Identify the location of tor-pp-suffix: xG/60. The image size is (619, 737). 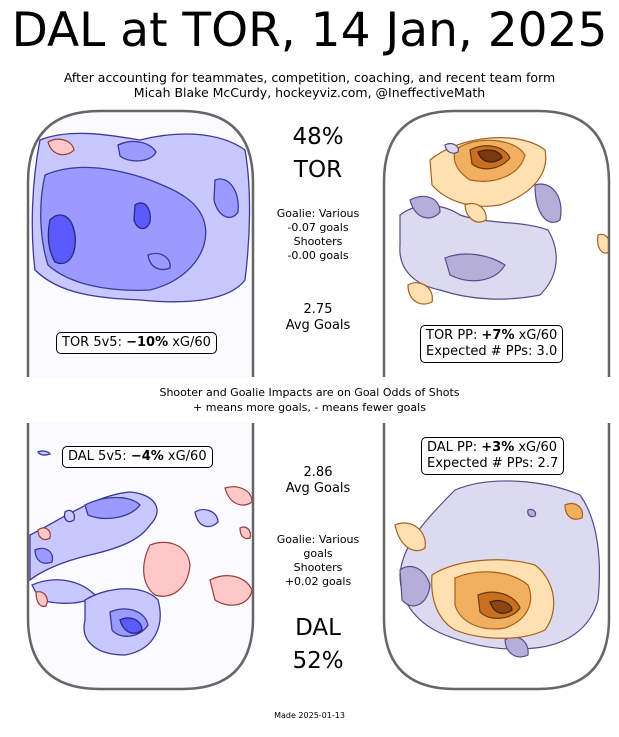
(536, 335).